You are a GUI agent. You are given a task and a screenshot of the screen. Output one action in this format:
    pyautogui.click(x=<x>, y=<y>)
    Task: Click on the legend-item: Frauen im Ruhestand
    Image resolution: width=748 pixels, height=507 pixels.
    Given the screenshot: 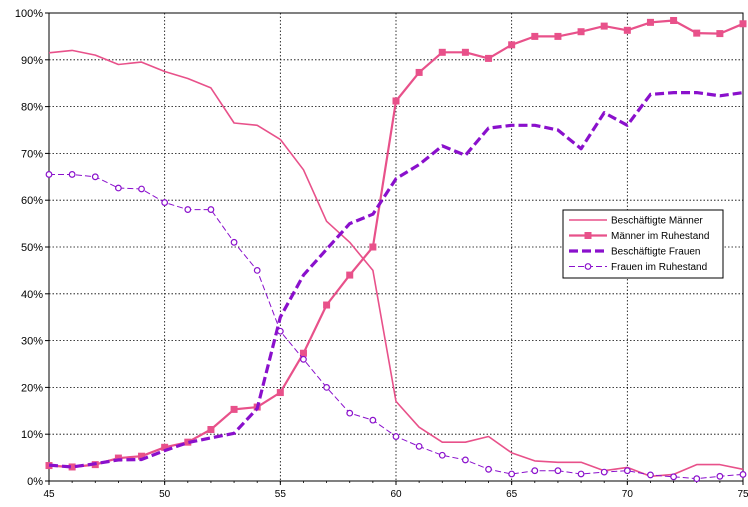 What is the action you would take?
    pyautogui.click(x=638, y=267)
    